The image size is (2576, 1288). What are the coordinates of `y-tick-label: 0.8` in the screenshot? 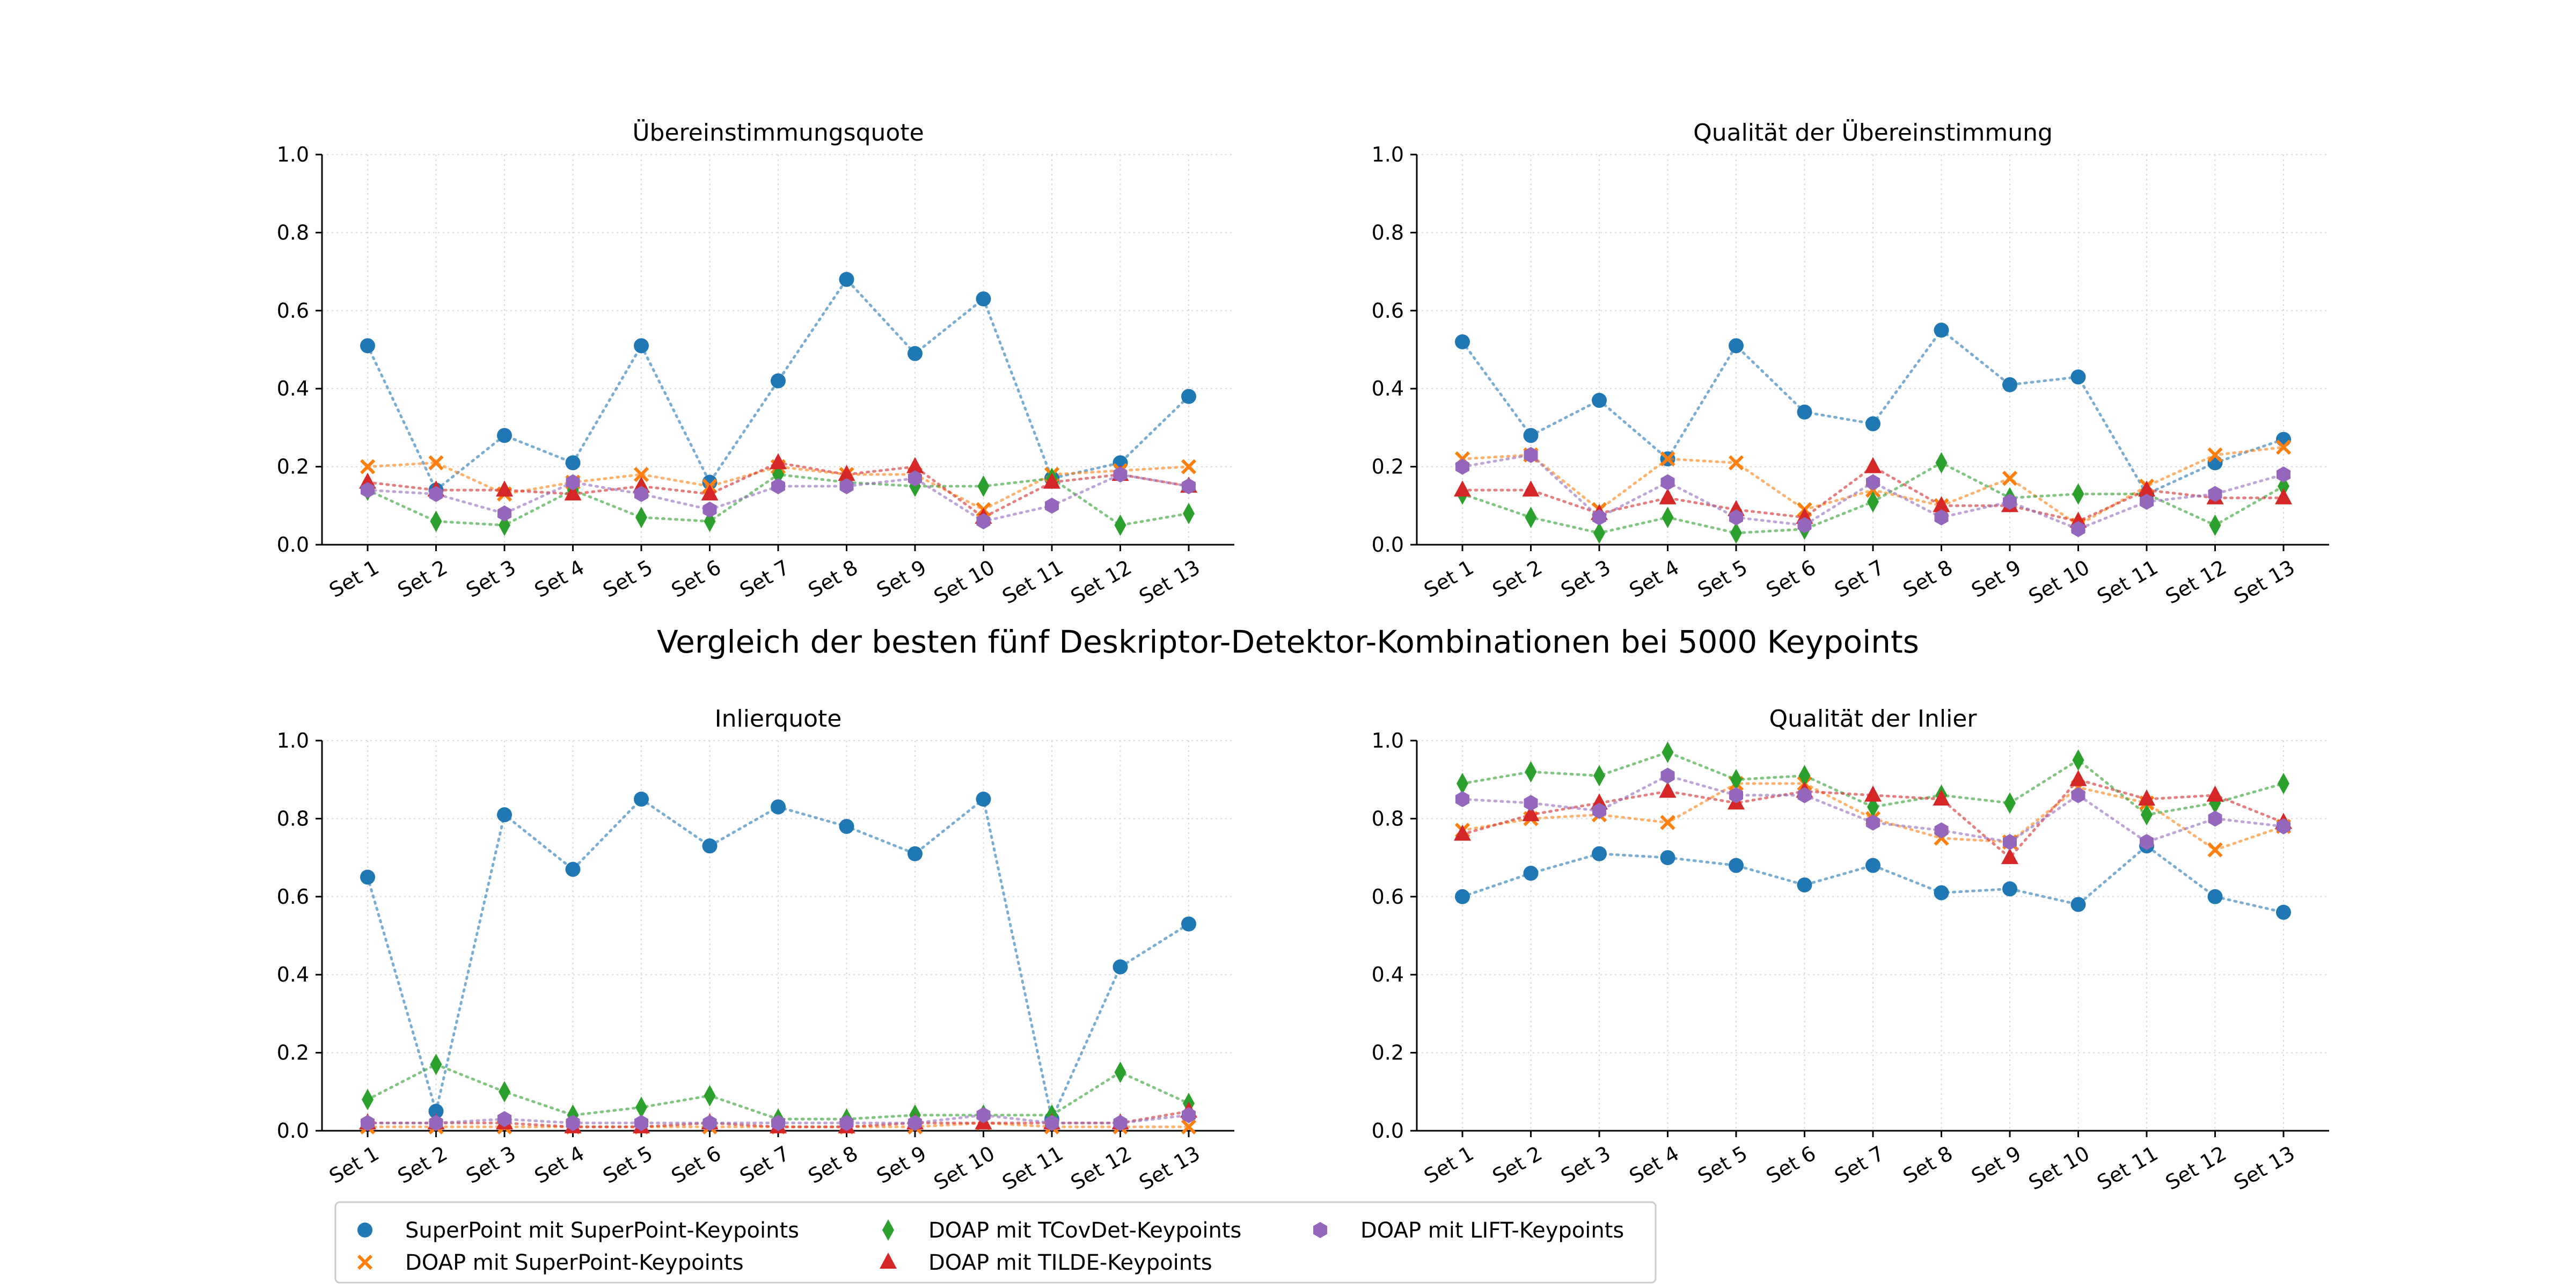 It's located at (1388, 232).